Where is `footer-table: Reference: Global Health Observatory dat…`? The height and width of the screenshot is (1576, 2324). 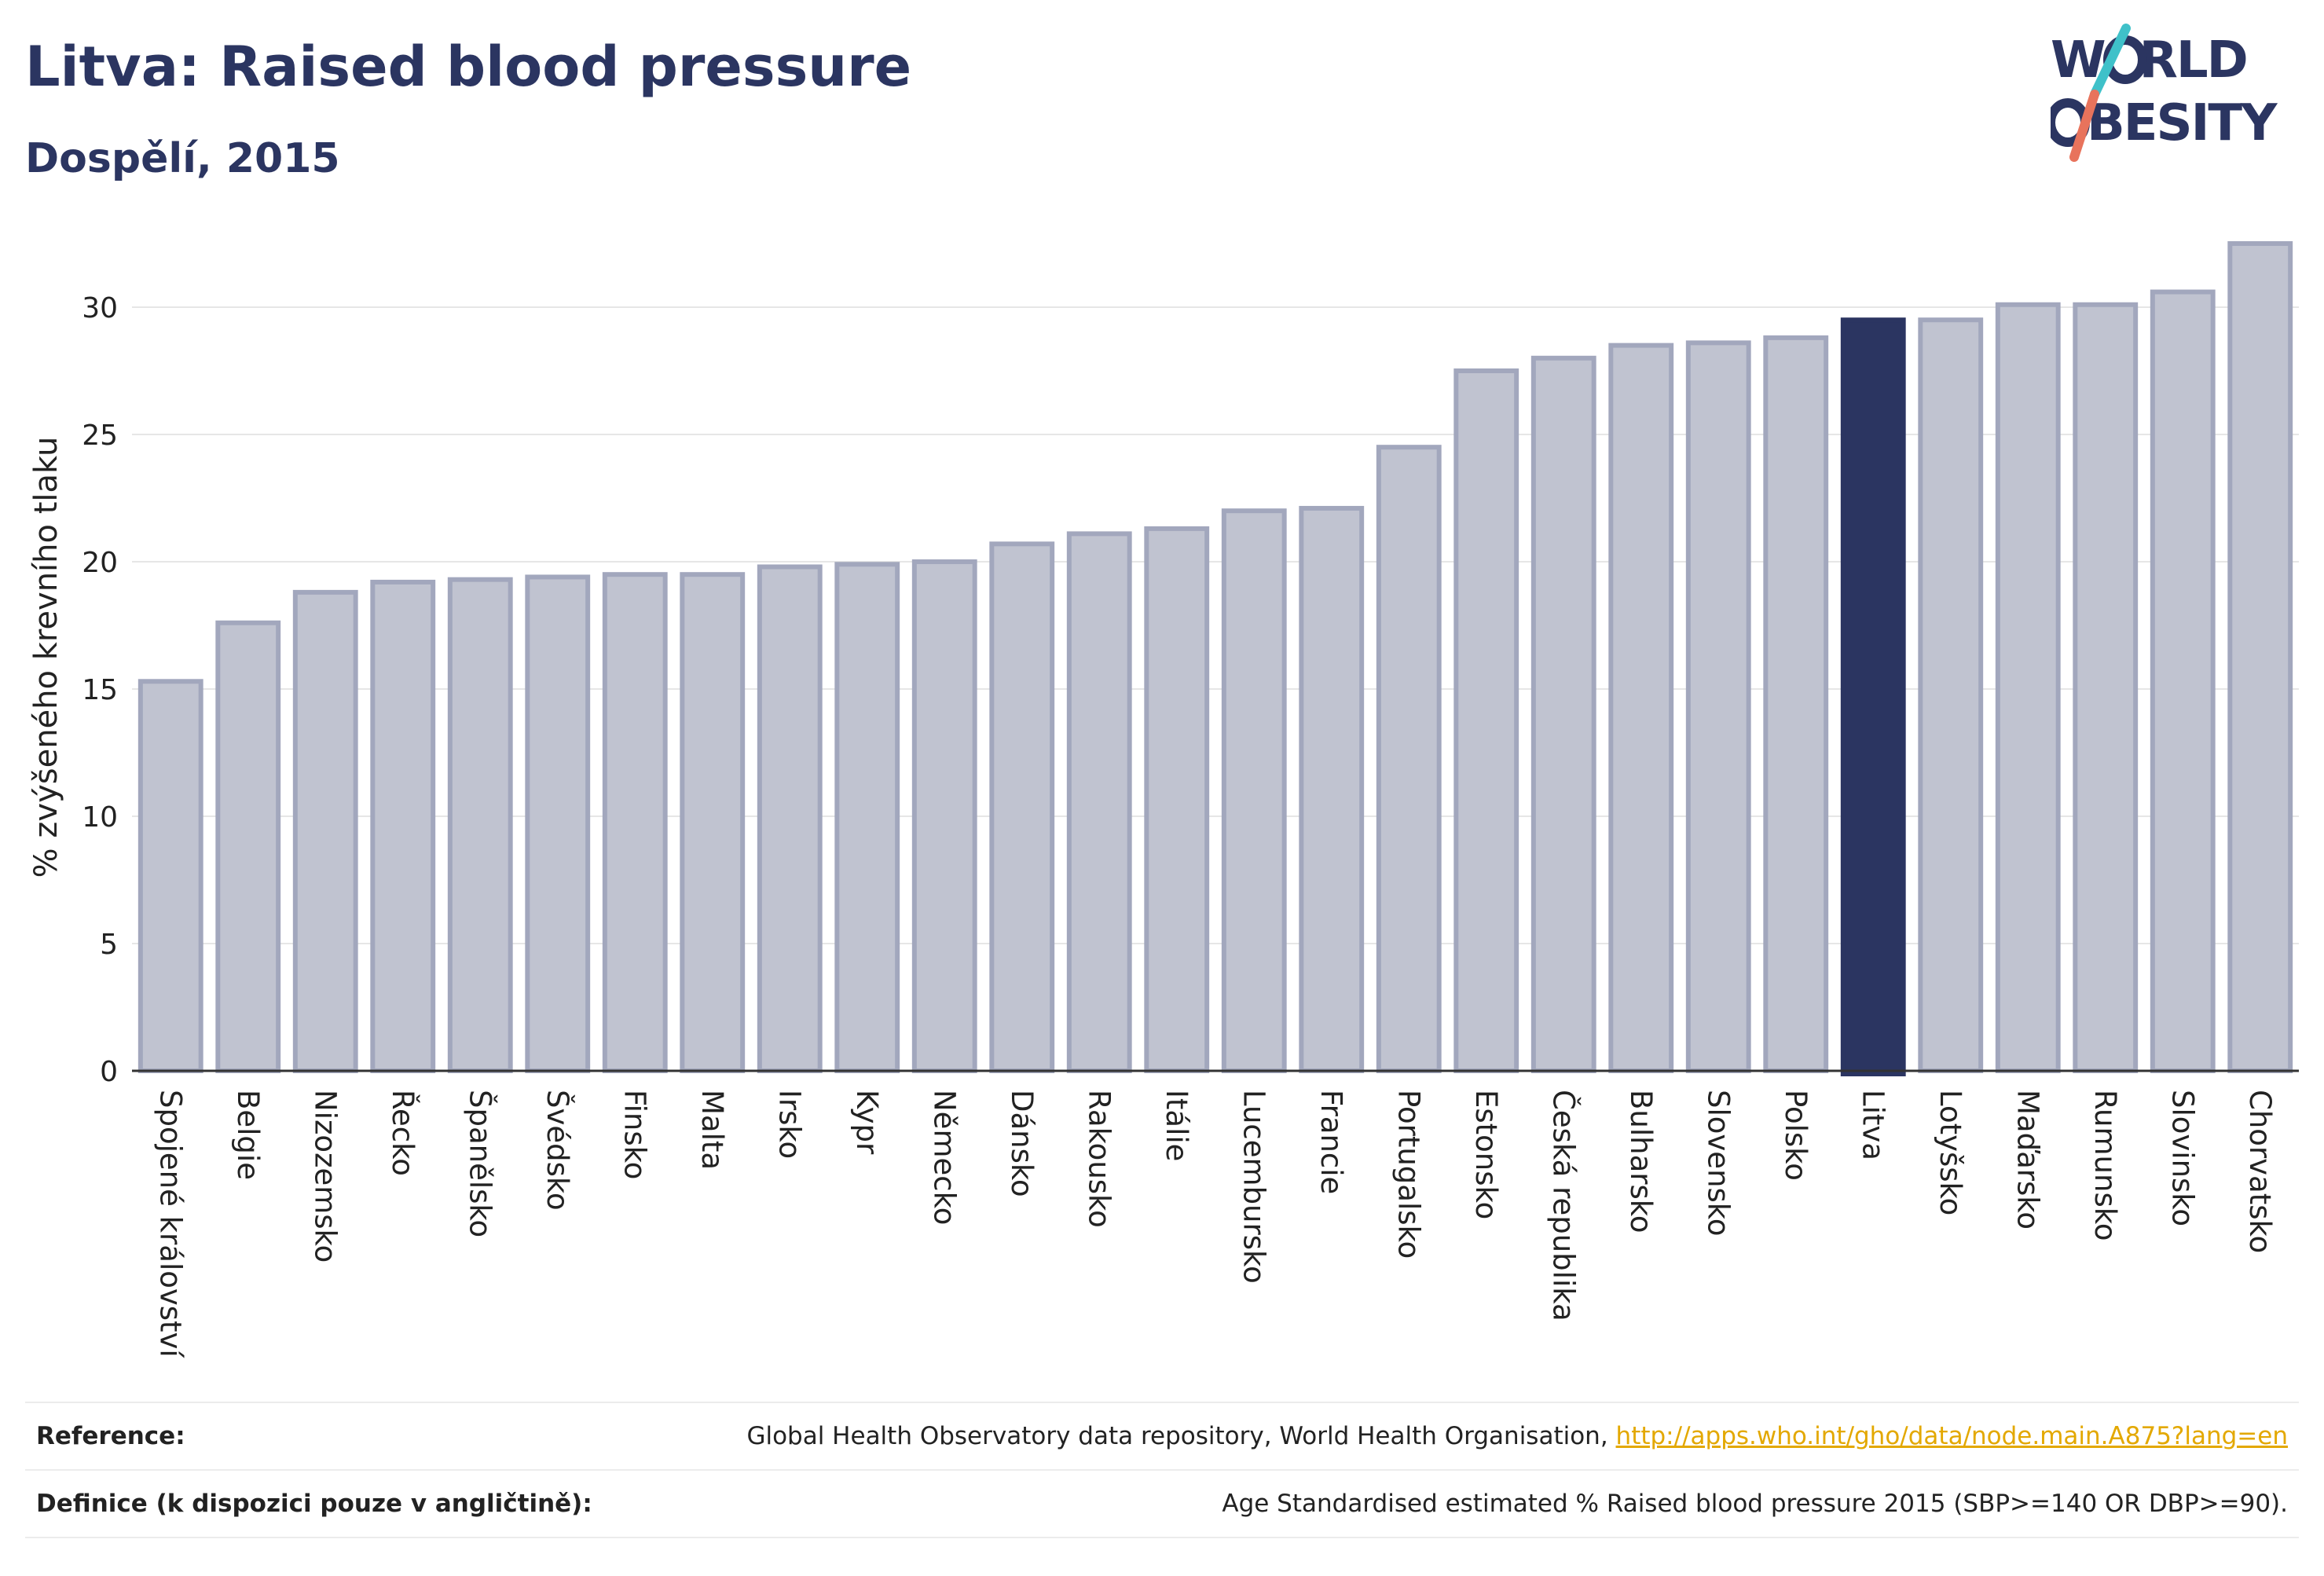
footer-table: Reference: Global Health Observatory dat… is located at coordinates (1162, 1470).